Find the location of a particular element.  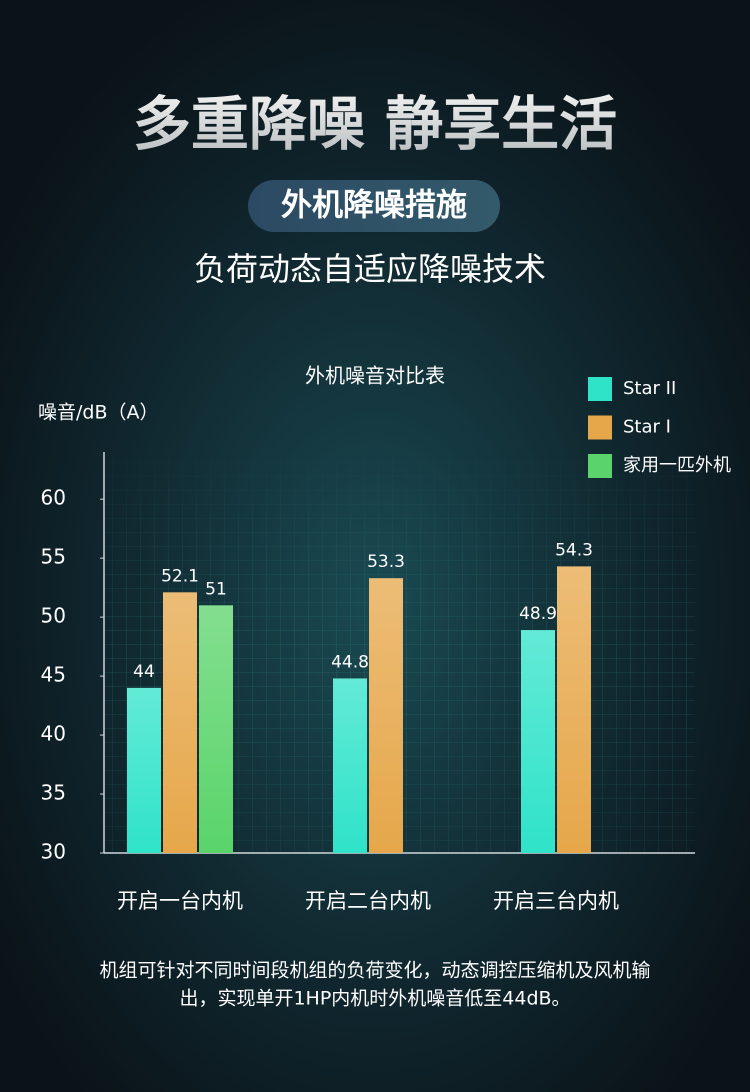

y-tick-label: 30 is located at coordinates (53, 852).